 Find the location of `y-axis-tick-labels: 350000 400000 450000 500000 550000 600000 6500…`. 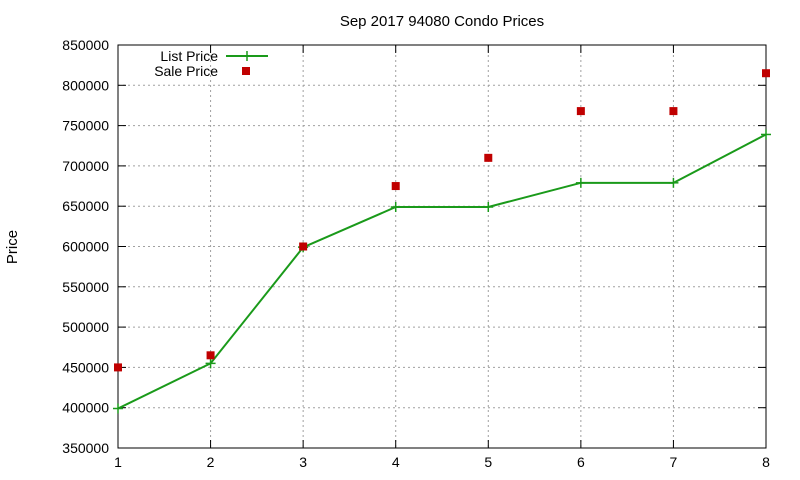

y-axis-tick-labels: 350000 400000 450000 500000 550000 600000 6500… is located at coordinates (85, 246).